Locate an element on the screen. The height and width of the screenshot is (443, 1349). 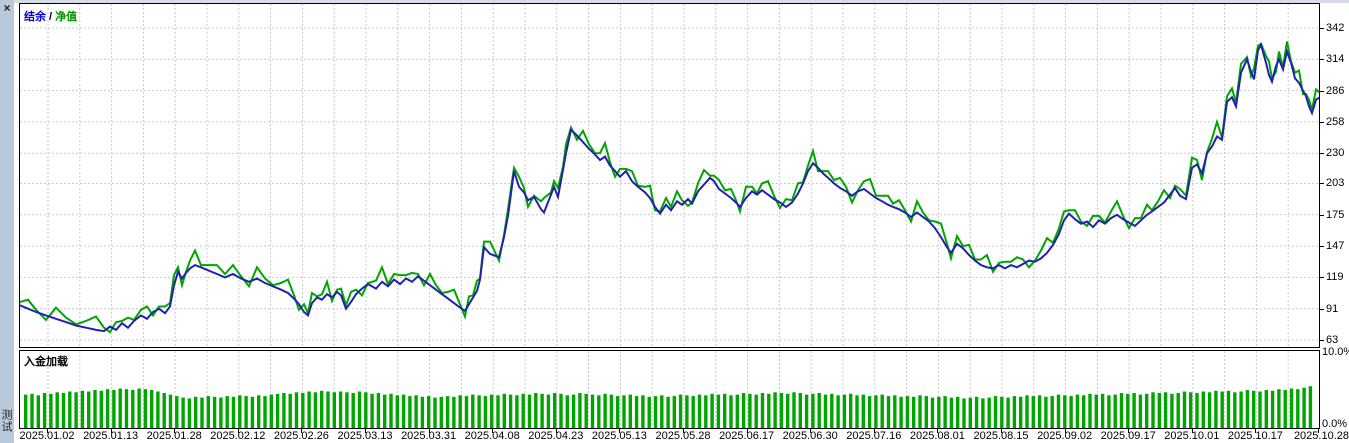
deposit-load-label: 入金加载 is located at coordinates (46, 362).